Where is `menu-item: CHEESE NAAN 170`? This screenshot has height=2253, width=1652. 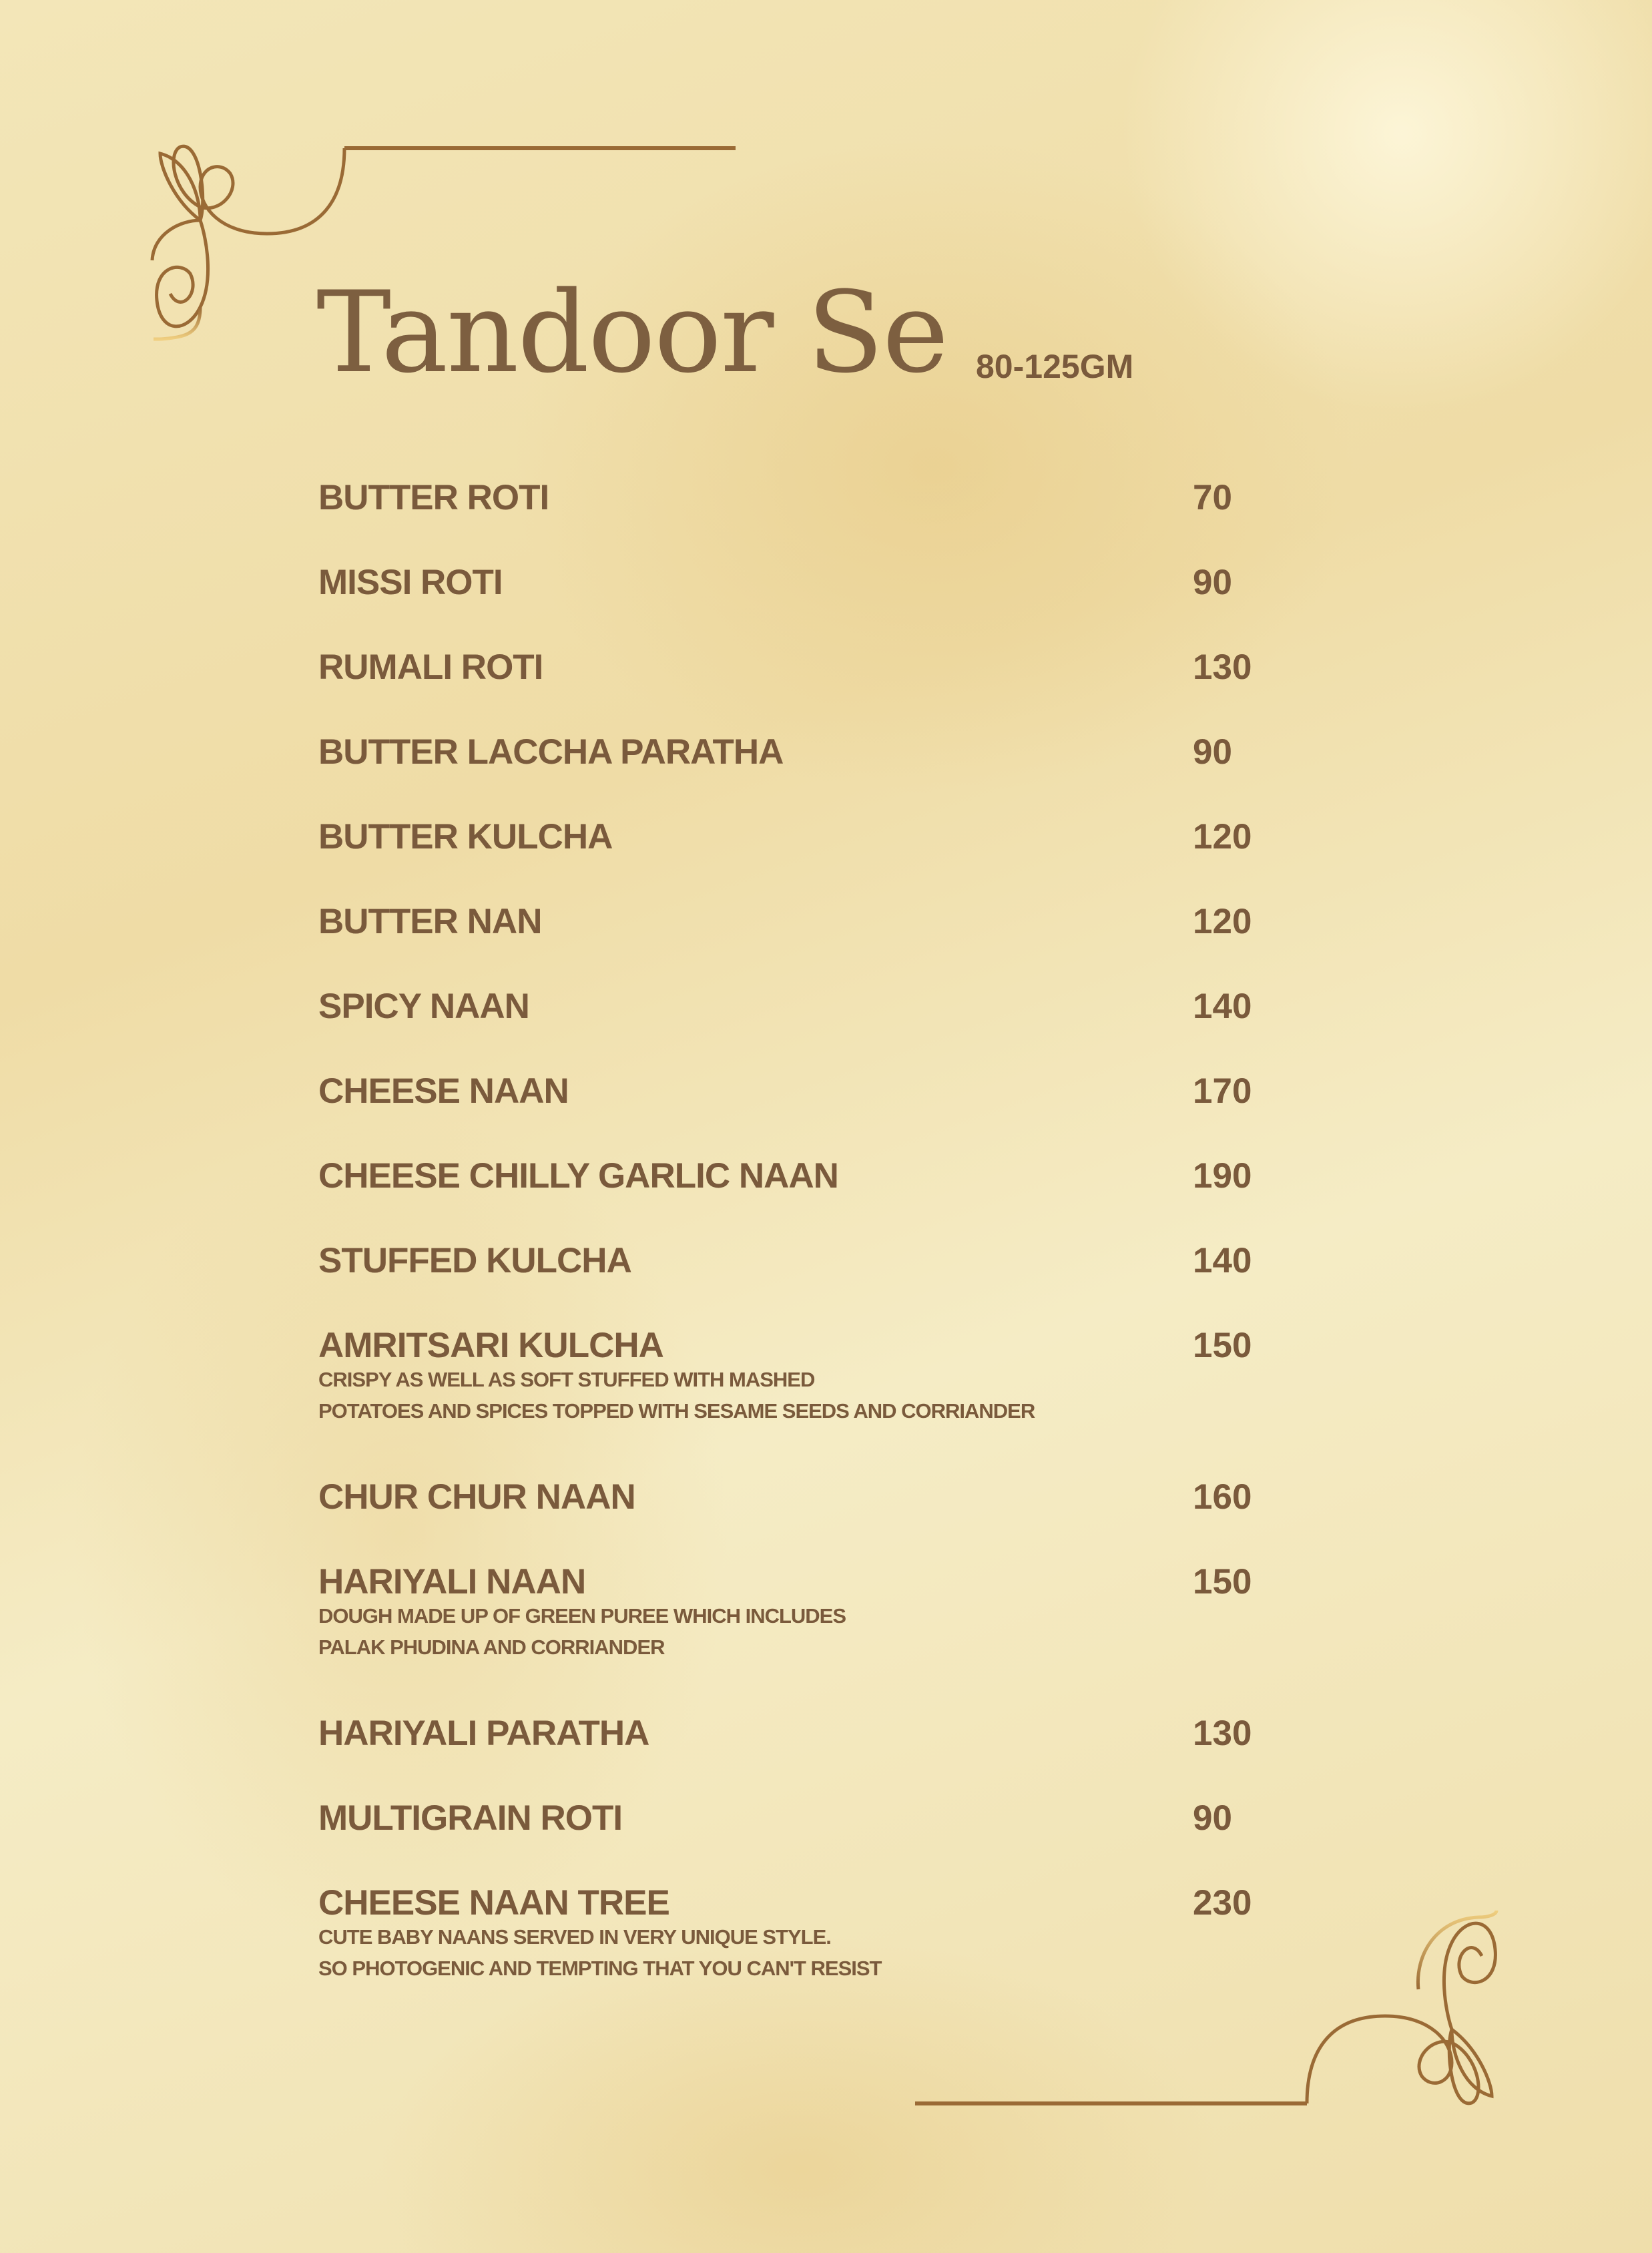 menu-item: CHEESE NAAN 170 is located at coordinates (789, 1091).